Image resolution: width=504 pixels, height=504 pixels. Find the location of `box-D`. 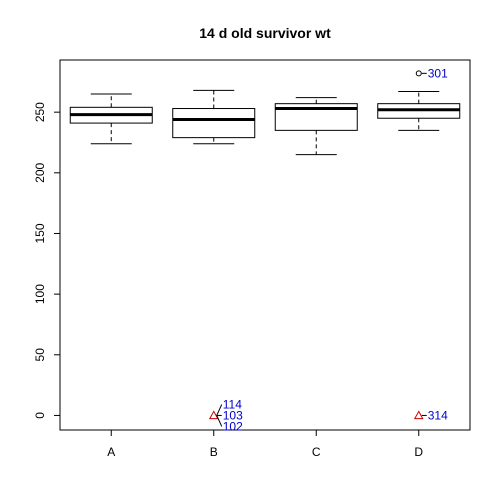

box-D is located at coordinates (419, 111).